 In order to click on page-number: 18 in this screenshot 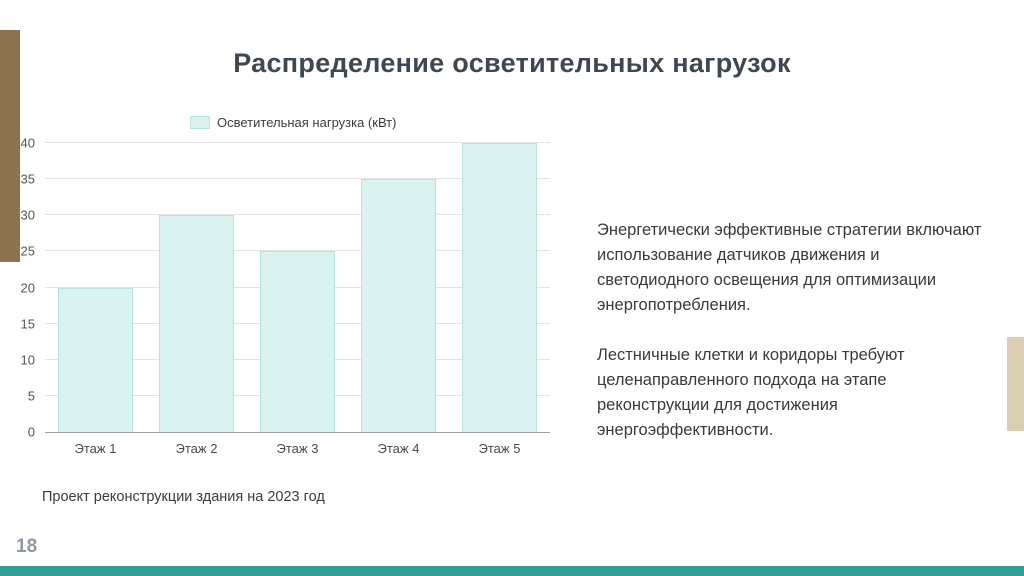, I will do `click(27, 546)`.